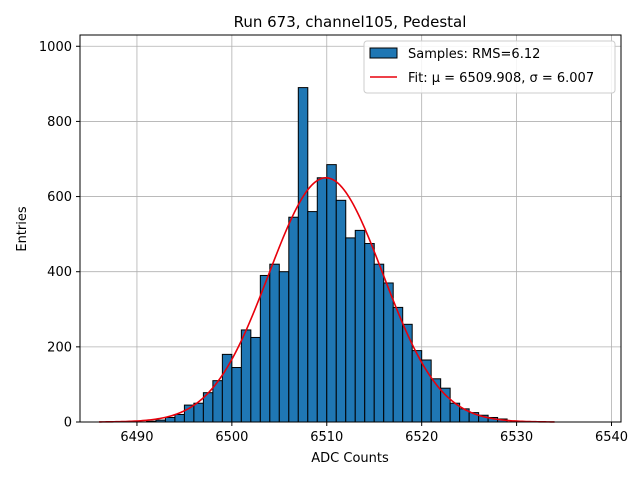  What do you see at coordinates (350, 22) in the screenshot?
I see `chart-title: Run 673, channel105, Pedestal` at bounding box center [350, 22].